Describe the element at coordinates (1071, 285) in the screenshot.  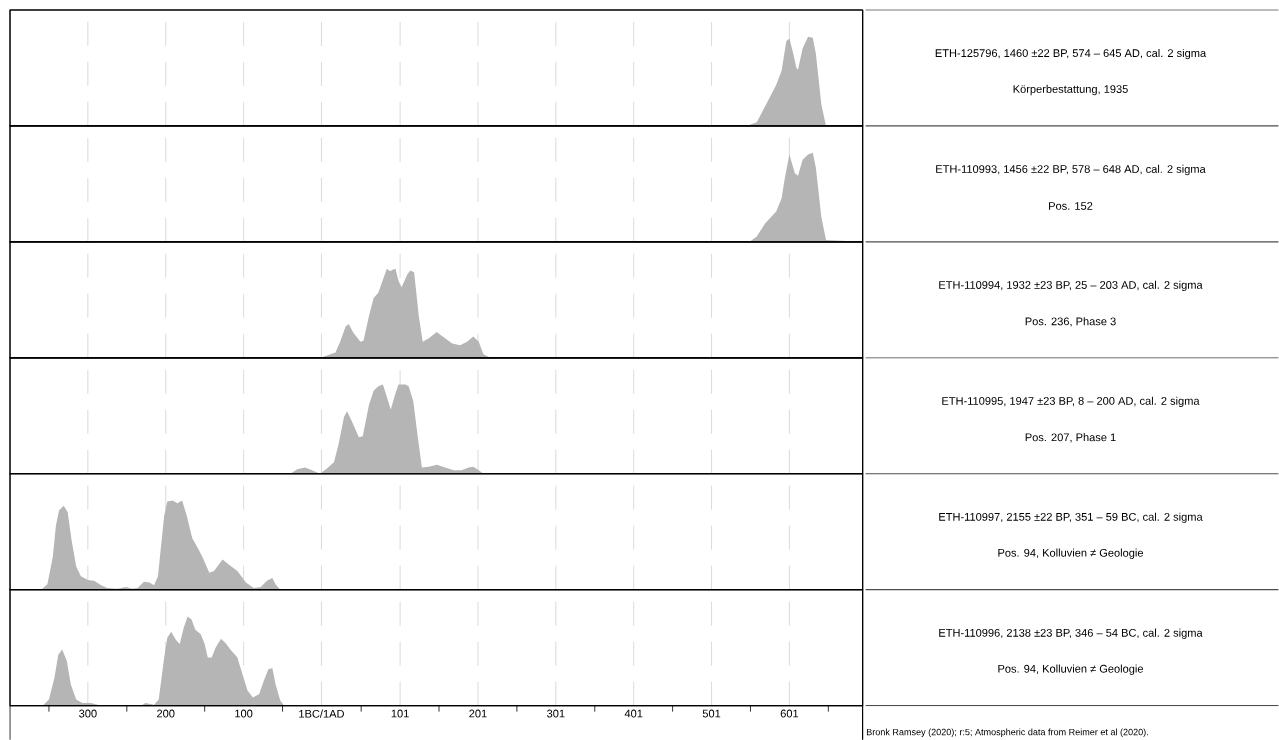
I see `text: ETH-110994, 1932 ±23 BP, 25 – 203 AD, cal. 2 sigma` at that location.